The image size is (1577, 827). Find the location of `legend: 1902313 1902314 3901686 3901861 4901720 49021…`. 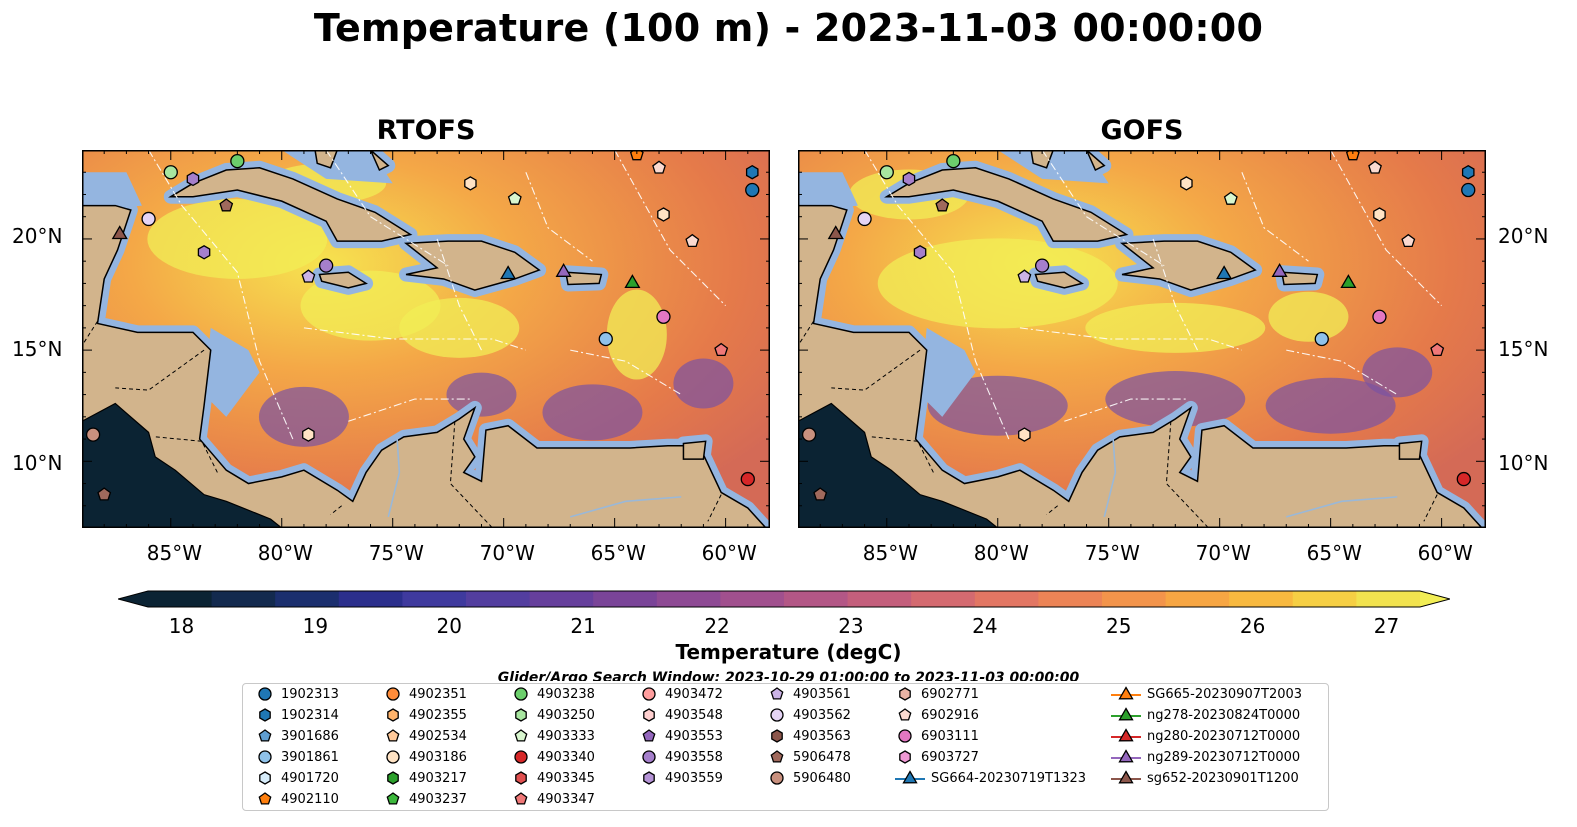

legend: 1902313 1902314 3901686 3901861 4901720 49021… is located at coordinates (785, 747).